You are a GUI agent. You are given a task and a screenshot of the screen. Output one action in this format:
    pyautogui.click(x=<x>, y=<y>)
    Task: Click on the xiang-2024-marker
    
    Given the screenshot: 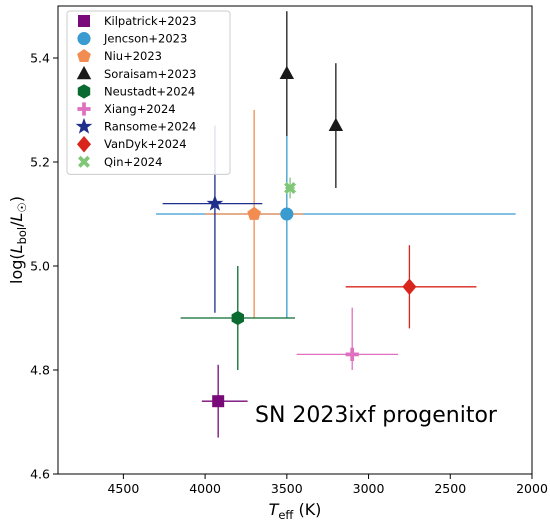 What is the action you would take?
    pyautogui.click(x=352, y=354)
    